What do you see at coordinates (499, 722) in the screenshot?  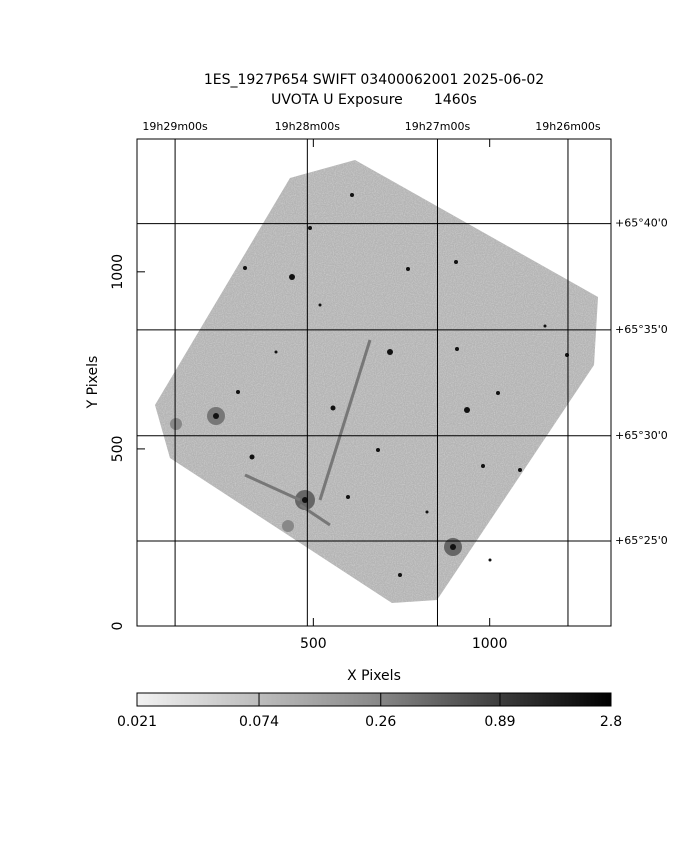 I see `colorbar-tick-label: 0.89` at bounding box center [499, 722].